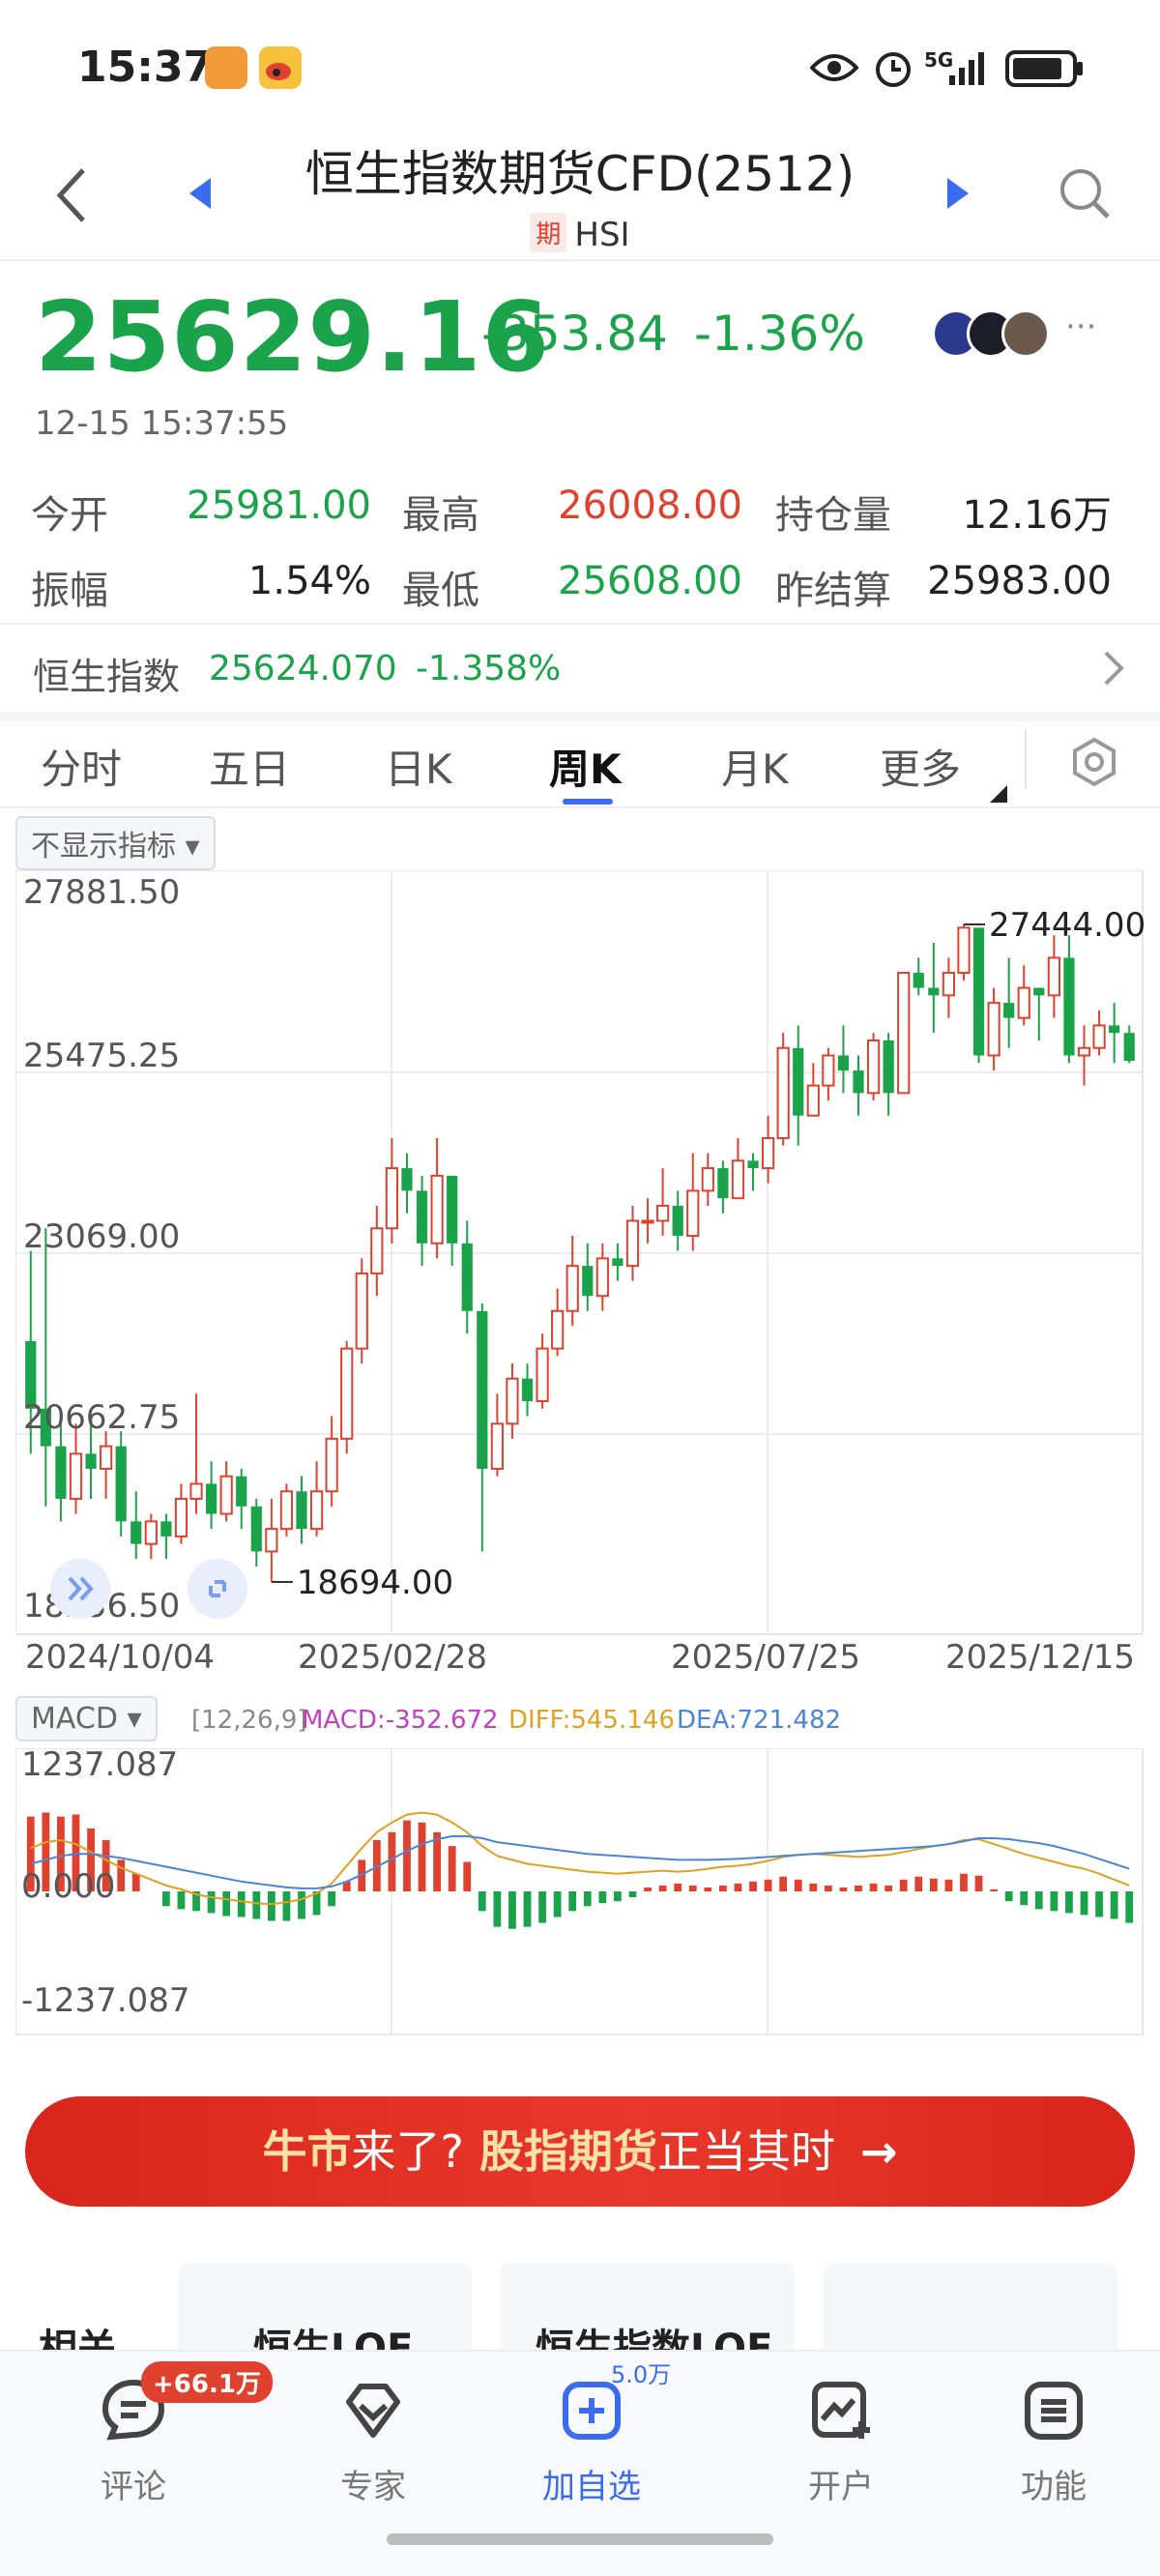 This screenshot has height=2576, width=1160. I want to click on tab-weekly-k: 周K, so click(585, 769).